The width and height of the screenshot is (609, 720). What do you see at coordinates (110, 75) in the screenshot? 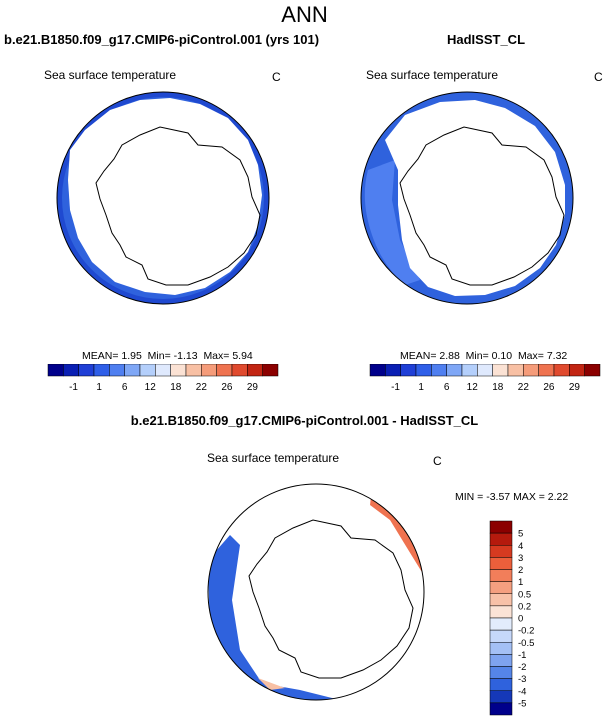
I see `panel1-variable-label: Sea surface temperature` at bounding box center [110, 75].